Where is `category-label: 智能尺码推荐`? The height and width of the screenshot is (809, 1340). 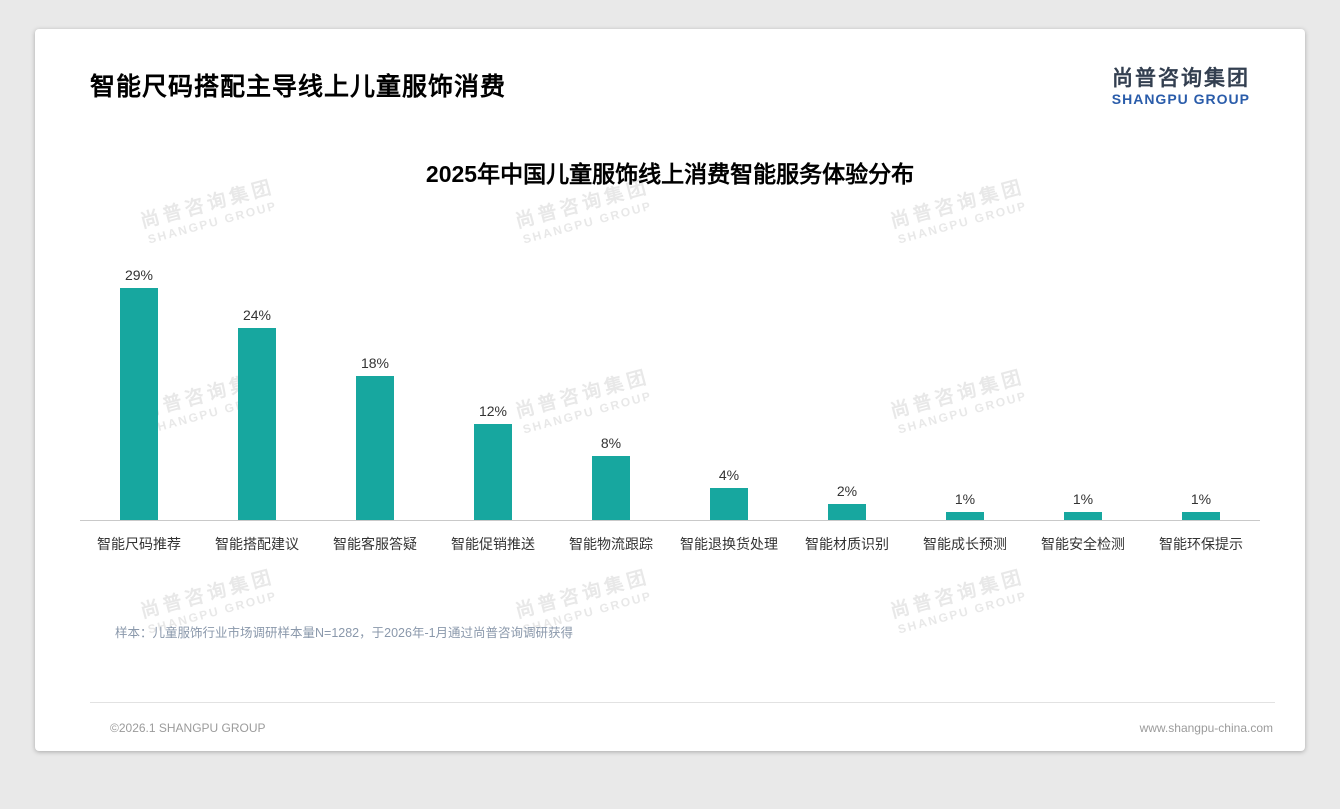
category-label: 智能尺码推荐 is located at coordinates (139, 544).